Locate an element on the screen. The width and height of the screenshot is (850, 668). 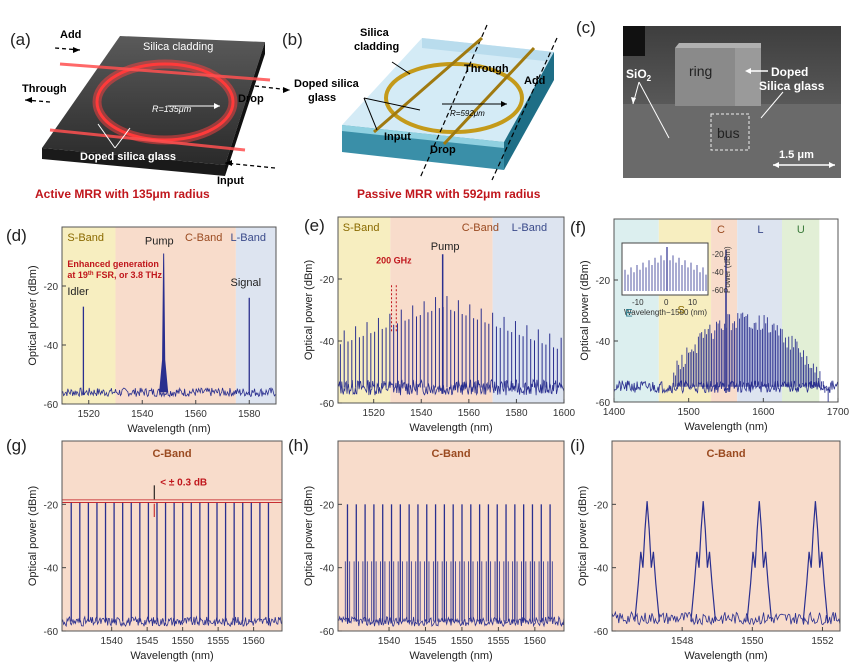
label-sio2: SiO2 is located at coordinates (639, 75).